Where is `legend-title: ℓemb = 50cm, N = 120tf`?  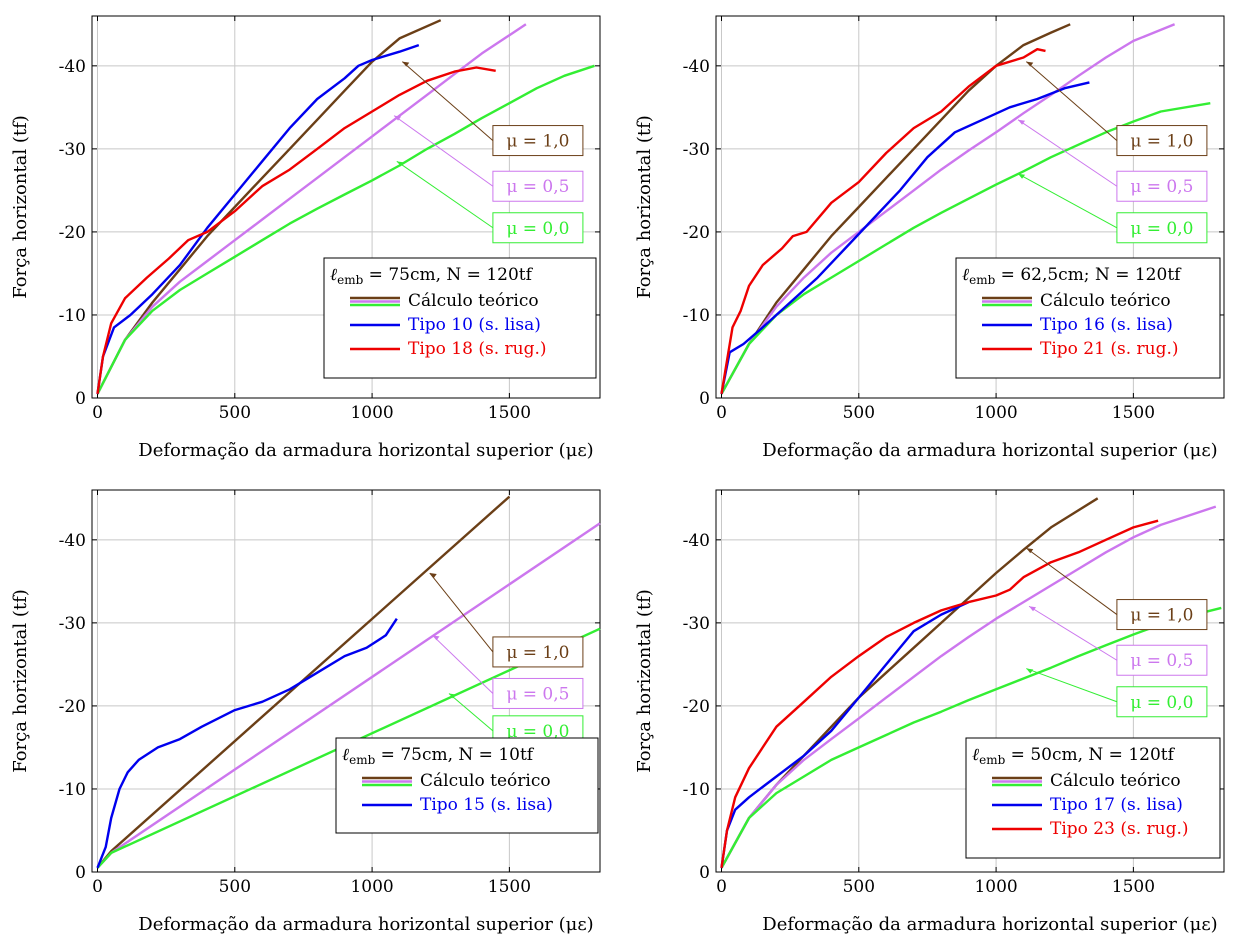 legend-title: ℓemb = 50cm, N = 120tf is located at coordinates (1074, 756).